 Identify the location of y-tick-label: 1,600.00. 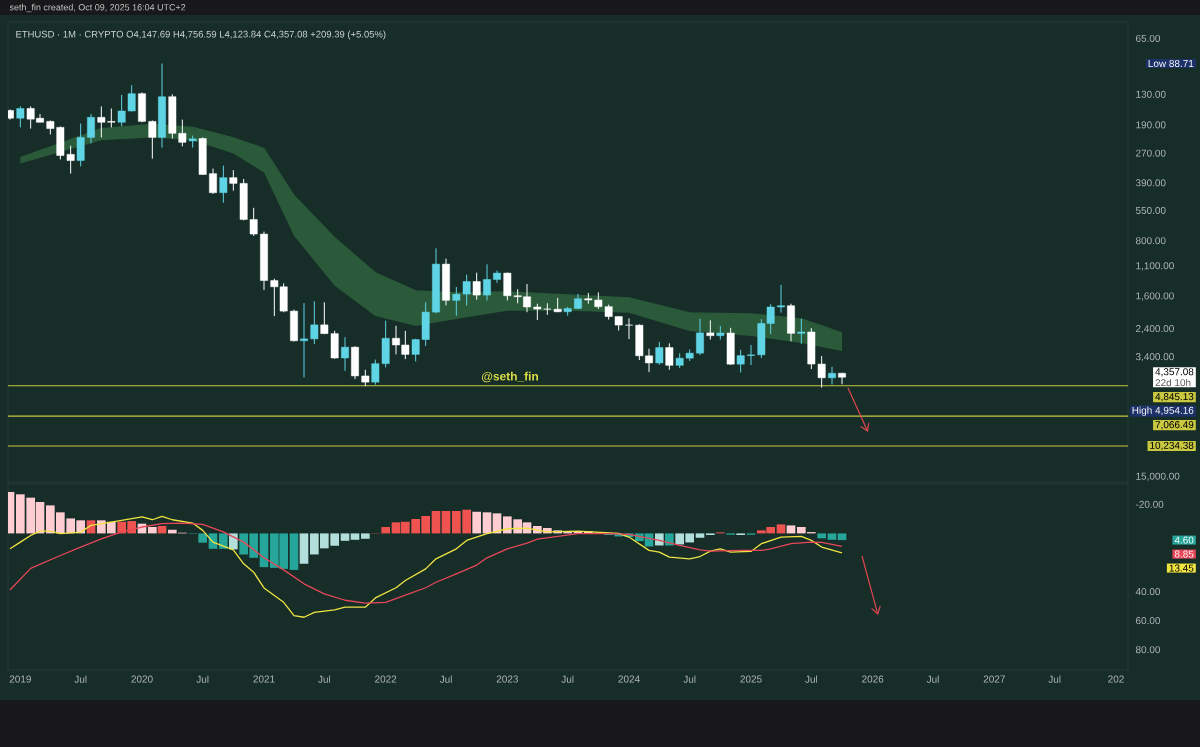
(1155, 296).